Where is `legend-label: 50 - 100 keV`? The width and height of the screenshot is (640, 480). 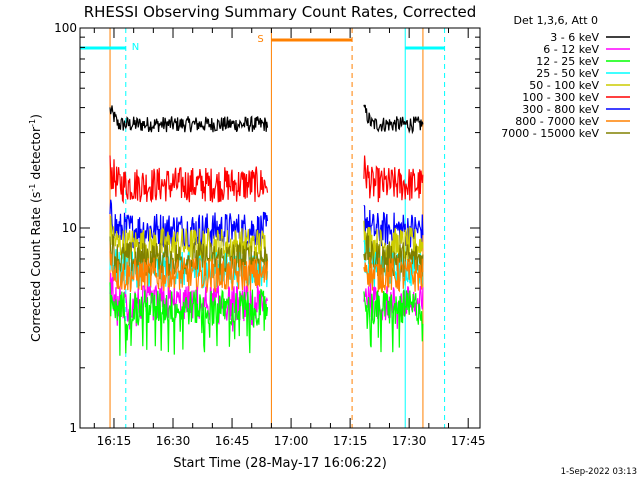
legend-label: 50 - 100 keV is located at coordinates (564, 85).